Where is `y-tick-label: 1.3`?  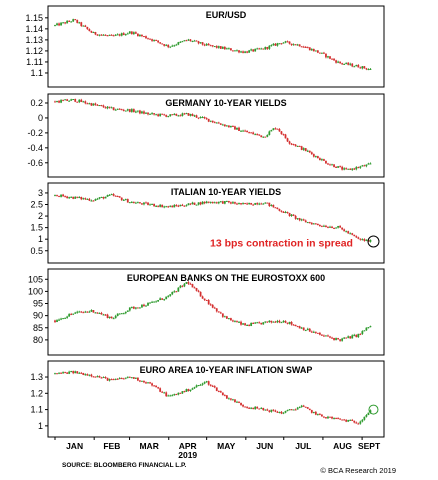
y-tick-label: 1.3 is located at coordinates (36, 377).